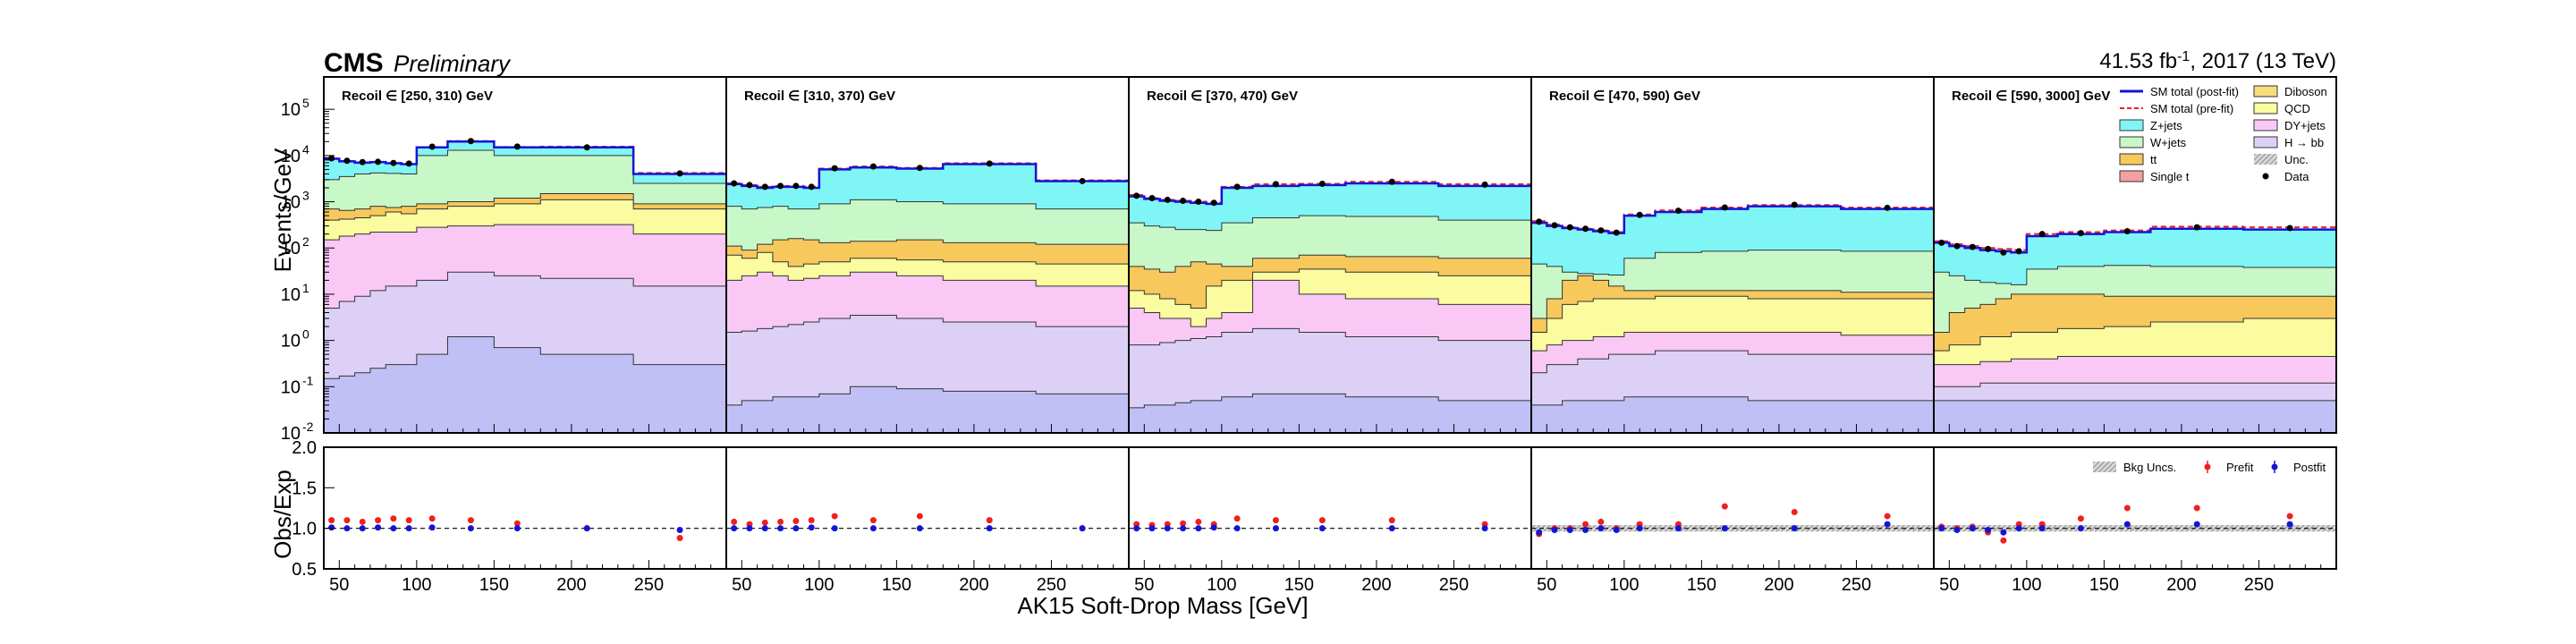 The height and width of the screenshot is (644, 2576). What do you see at coordinates (2138, 159) in the screenshot?
I see `legend-item: tt` at bounding box center [2138, 159].